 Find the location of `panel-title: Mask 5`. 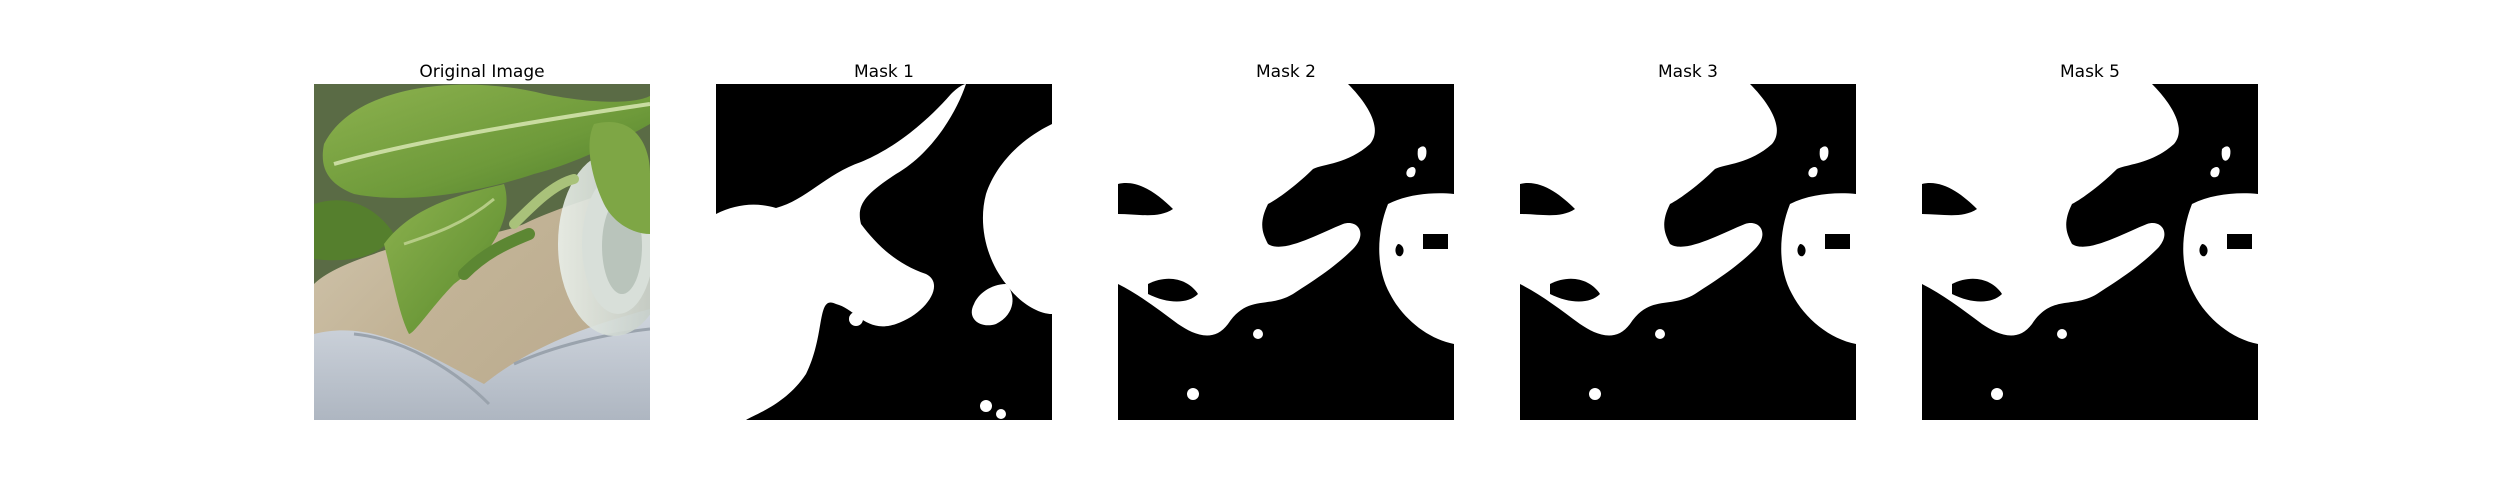

panel-title: Mask 5 is located at coordinates (2089, 72).